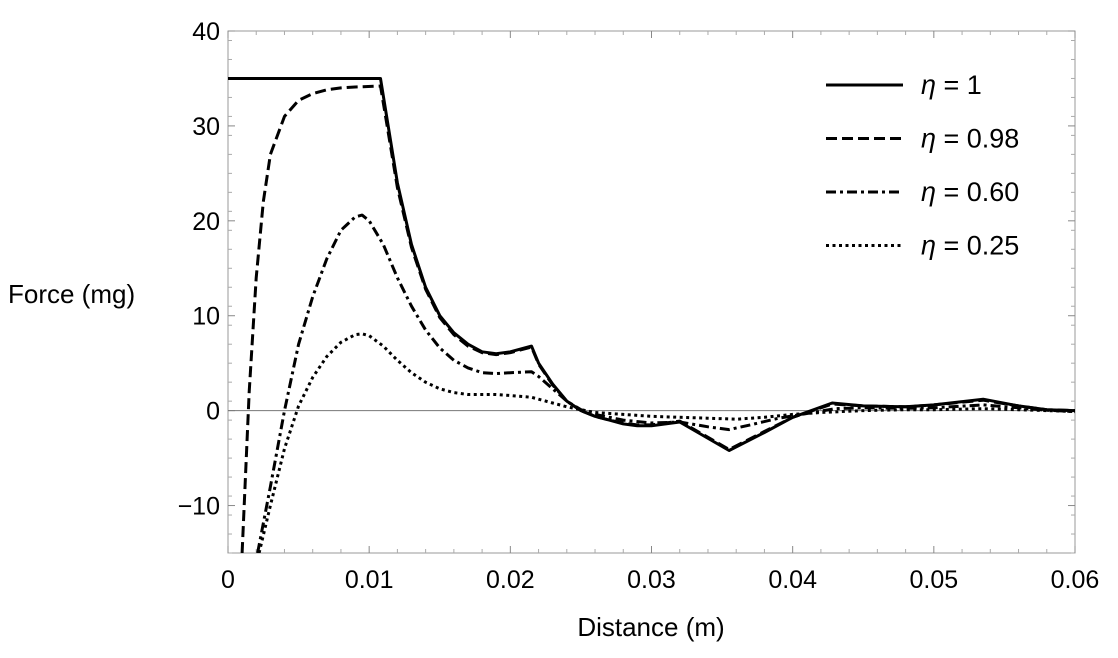  I want to click on x-axis-title: Distance (m), so click(650, 627).